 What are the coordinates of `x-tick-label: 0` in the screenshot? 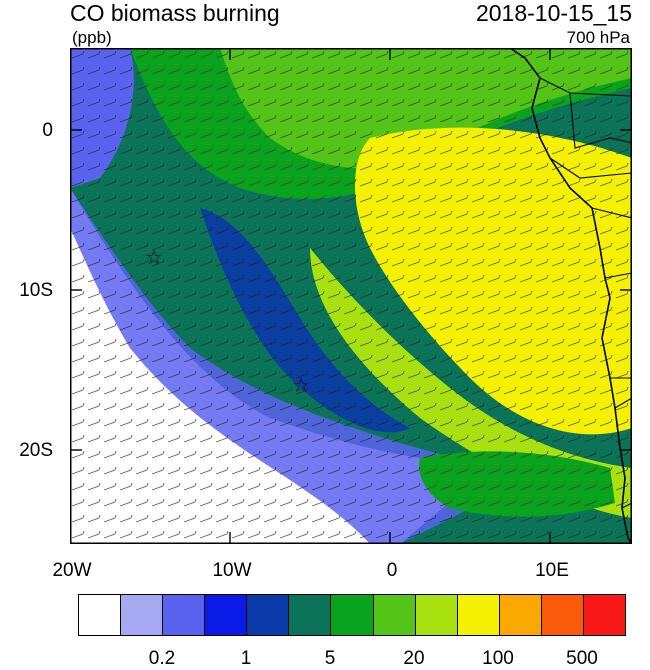 It's located at (392, 570).